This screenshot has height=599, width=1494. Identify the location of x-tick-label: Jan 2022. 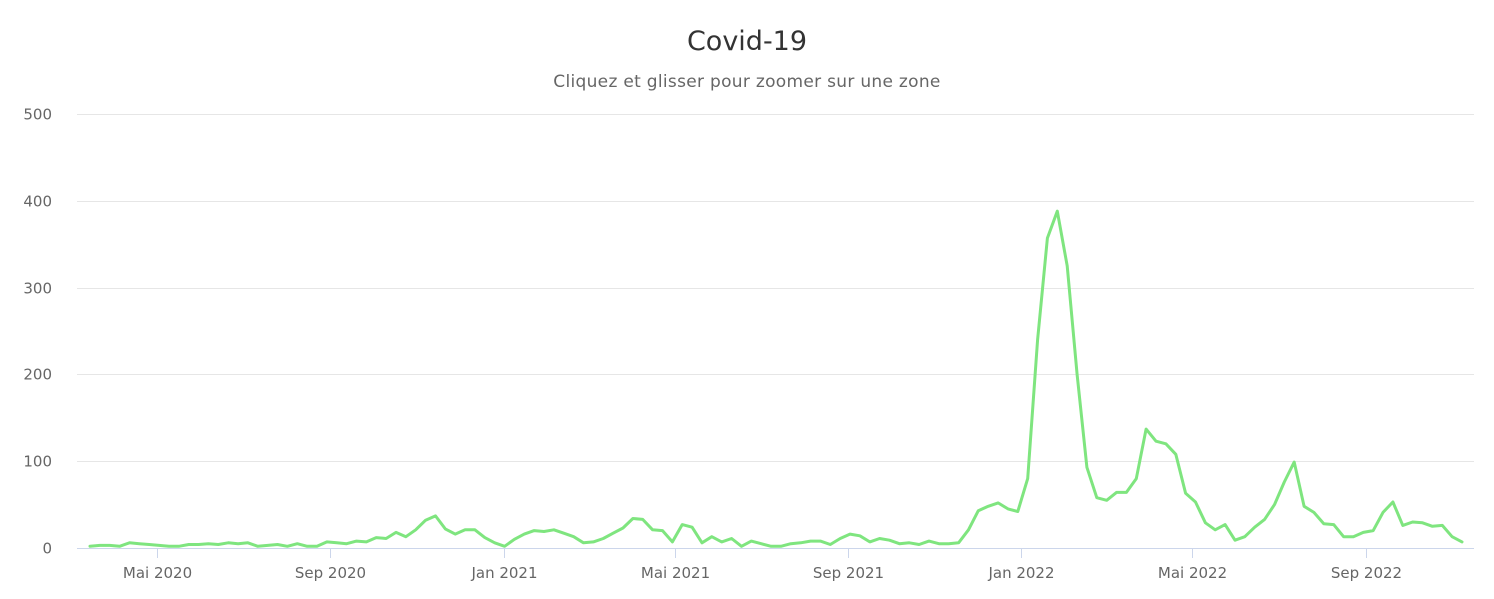
(1020, 573).